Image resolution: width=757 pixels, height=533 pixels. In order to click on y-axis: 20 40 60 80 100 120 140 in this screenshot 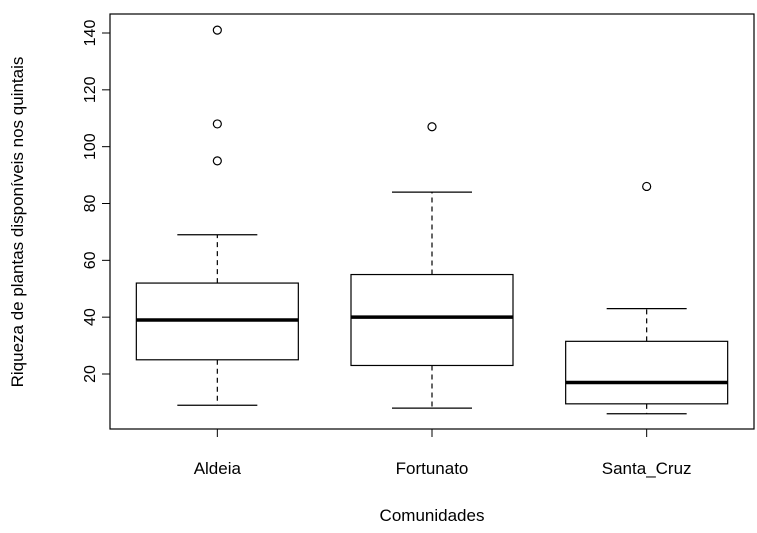, I will do `click(96, 201)`.